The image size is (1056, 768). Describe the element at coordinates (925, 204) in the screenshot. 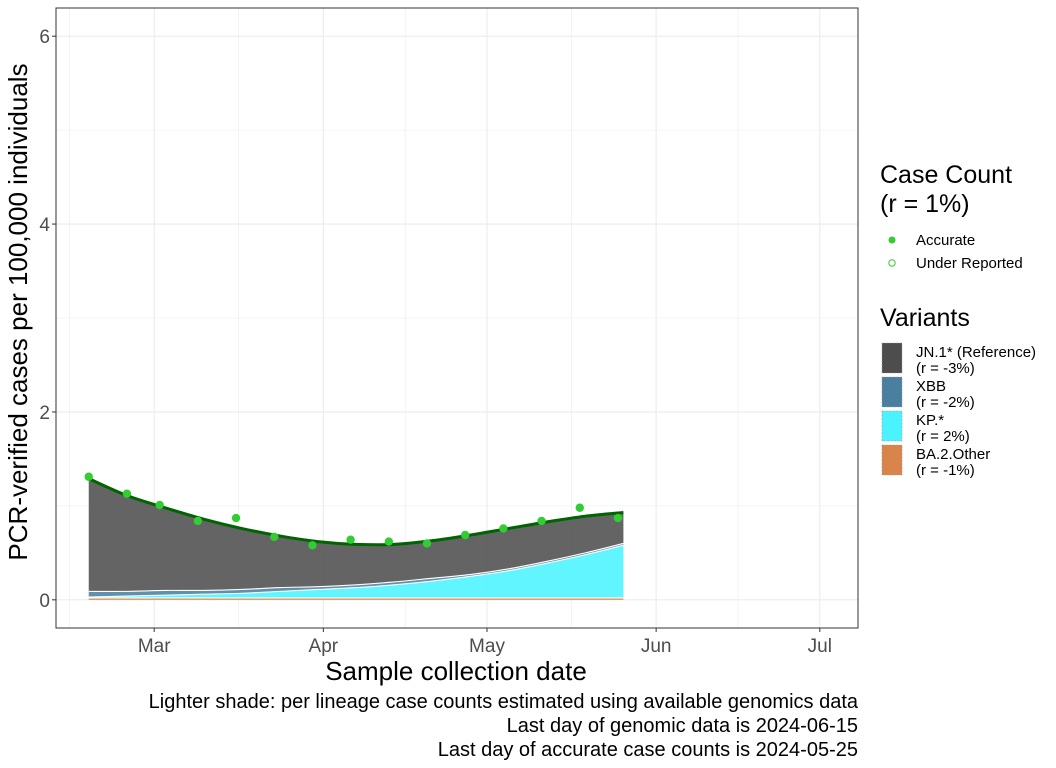

I see `legend-case-count-rate: (r = 1%)` at that location.